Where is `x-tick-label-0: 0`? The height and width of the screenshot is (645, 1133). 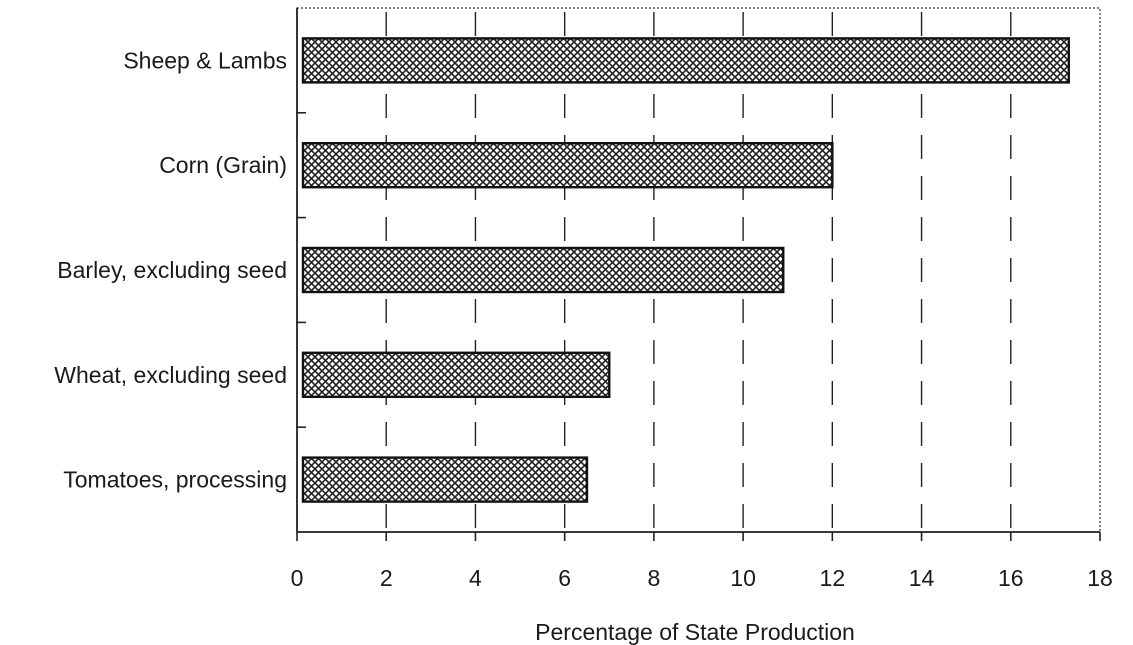 x-tick-label-0: 0 is located at coordinates (297, 578).